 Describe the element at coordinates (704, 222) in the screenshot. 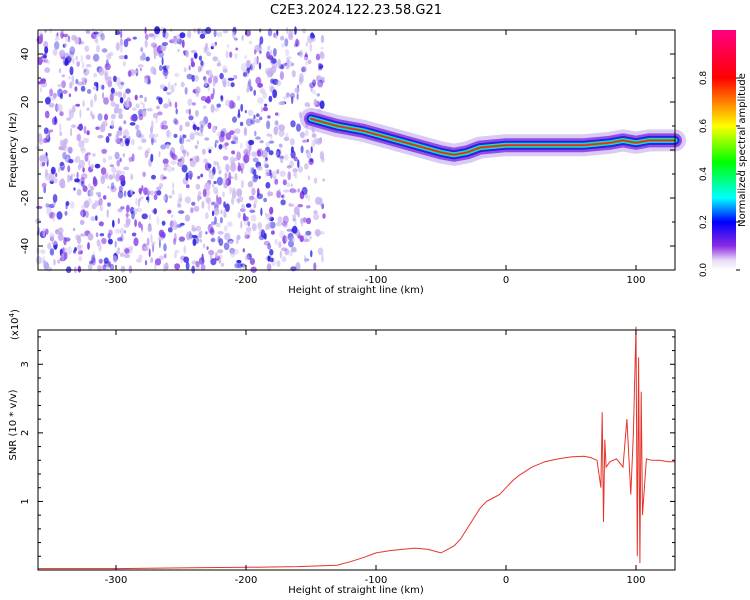

I see `colorbar-tick-label: 0.2` at that location.